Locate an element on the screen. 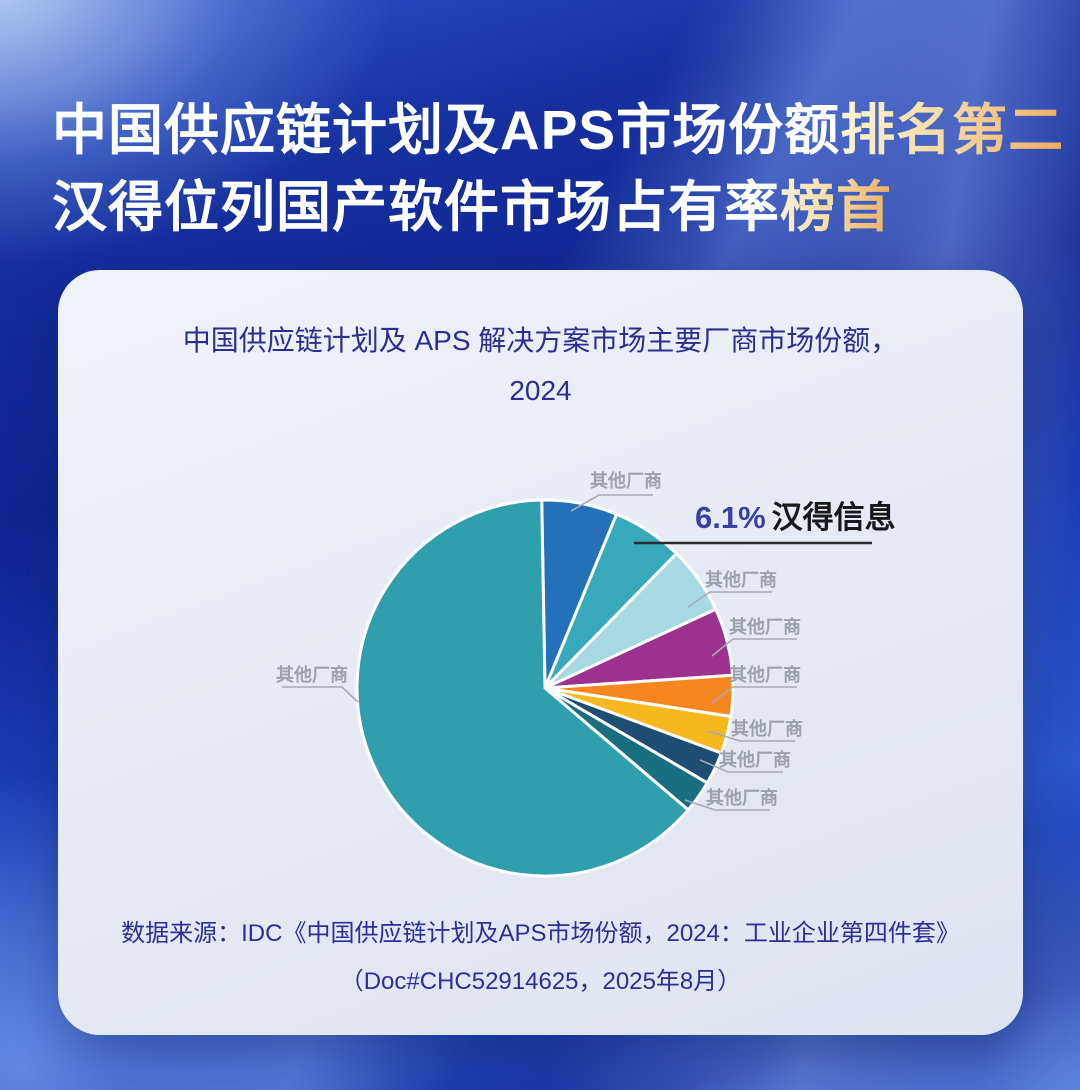 This screenshot has height=1090, width=1080. page-title: 中国供应链计划及APS市场份额排名第二 汉得位列国产软件市场占有率榜首 is located at coordinates (557, 169).